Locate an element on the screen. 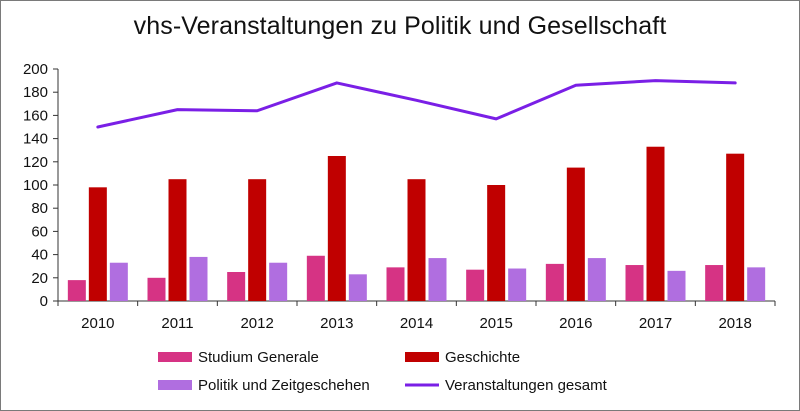 The width and height of the screenshot is (800, 411). bar-geschichte-2012 is located at coordinates (257, 240).